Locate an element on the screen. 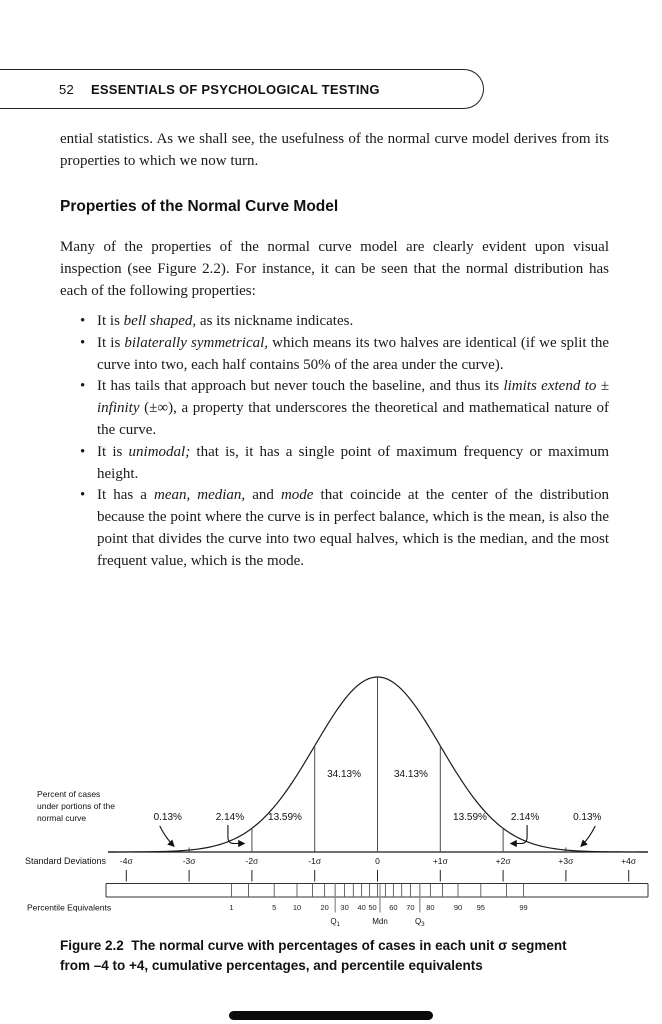 The height and width of the screenshot is (1024, 662). running-title: ESSENTIALS OF PSYCHOLOGICAL TESTING is located at coordinates (235, 89).